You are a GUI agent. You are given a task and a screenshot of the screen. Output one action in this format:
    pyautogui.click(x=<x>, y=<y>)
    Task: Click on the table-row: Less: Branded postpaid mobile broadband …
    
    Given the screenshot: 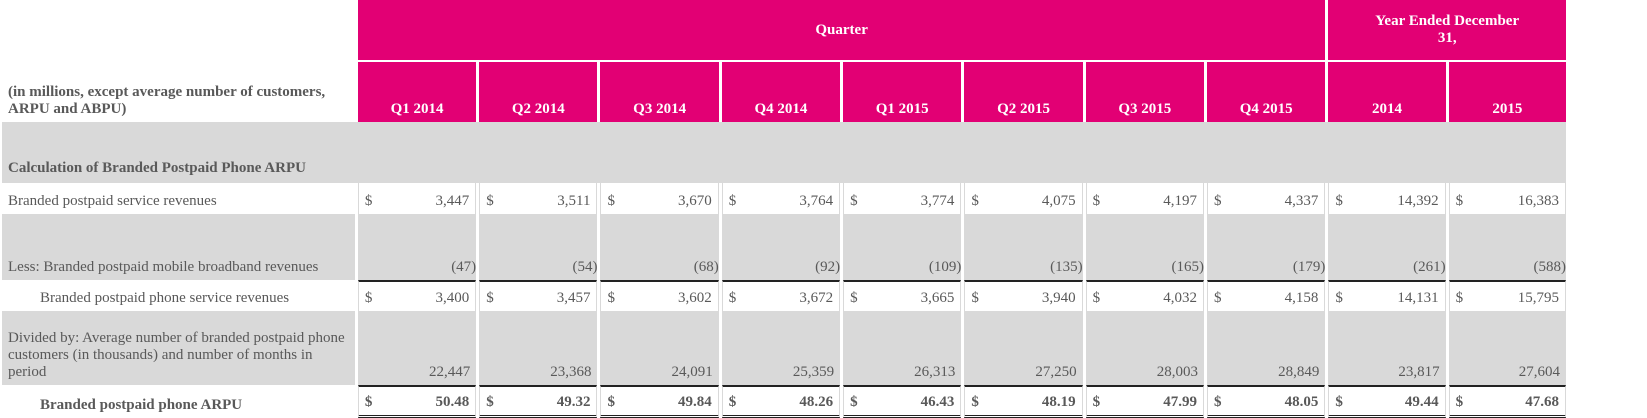 What is the action you would take?
    pyautogui.click(x=784, y=247)
    